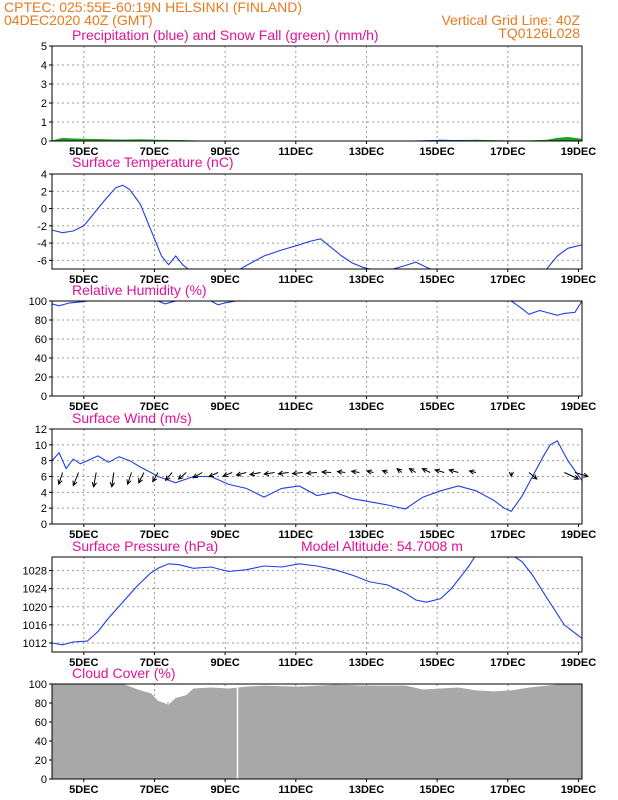 The image size is (618, 800). Describe the element at coordinates (123, 673) in the screenshot. I see `cloud-title: Cloud Cover (%)` at that location.